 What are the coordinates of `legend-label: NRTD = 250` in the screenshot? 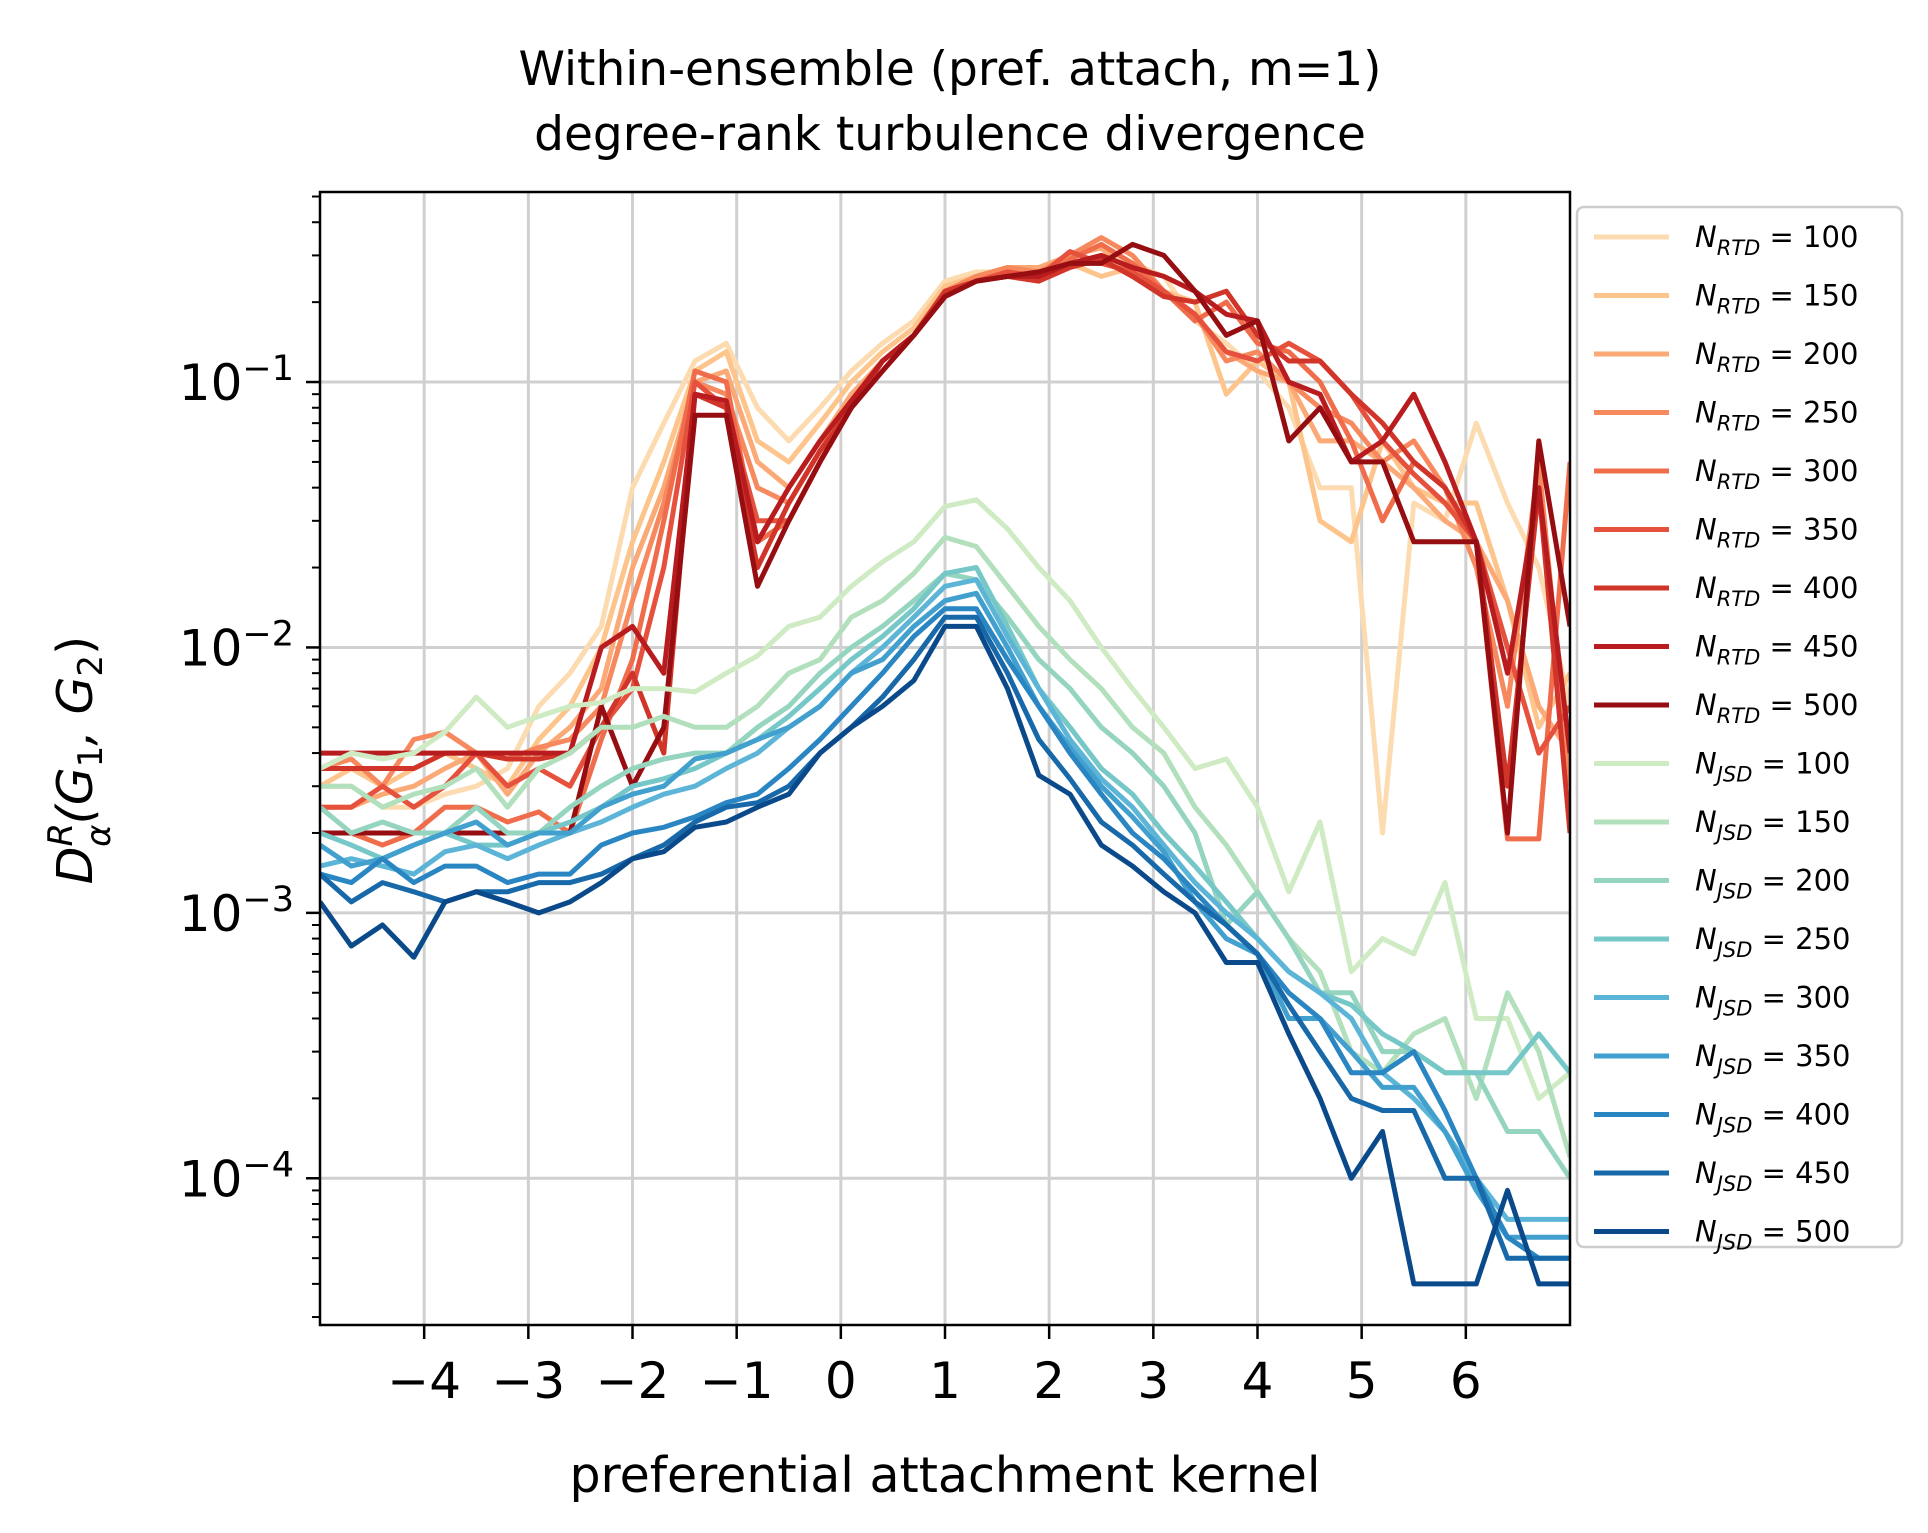 It's located at (1776, 416).